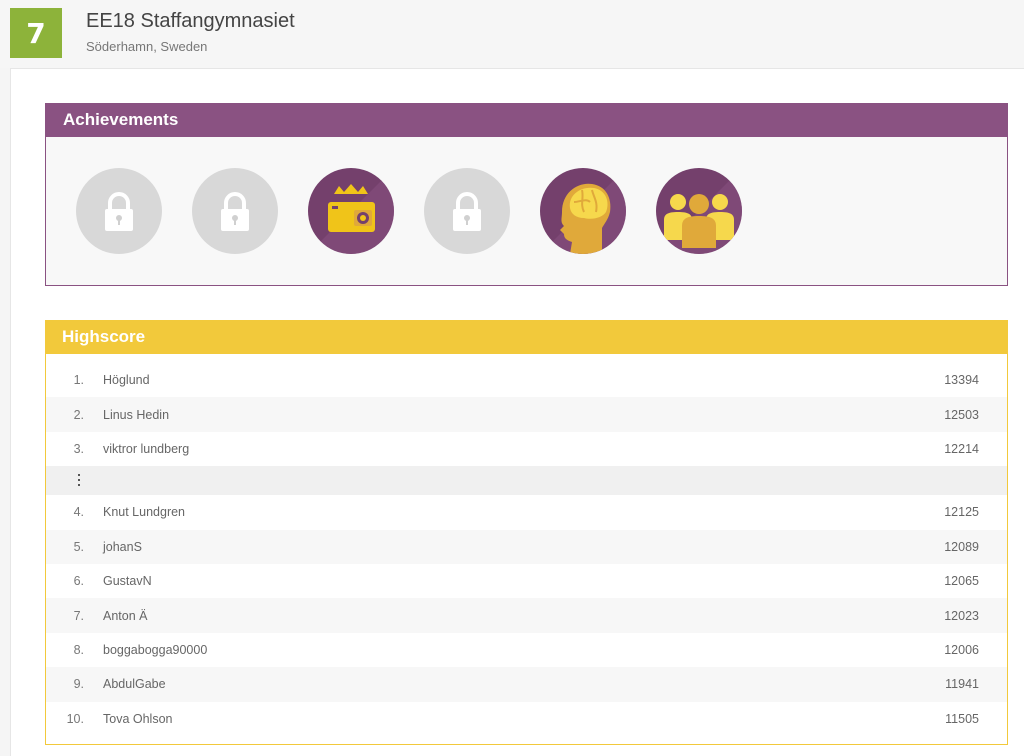  I want to click on school-name: EE18 Staffangymnasiet, so click(190, 21).